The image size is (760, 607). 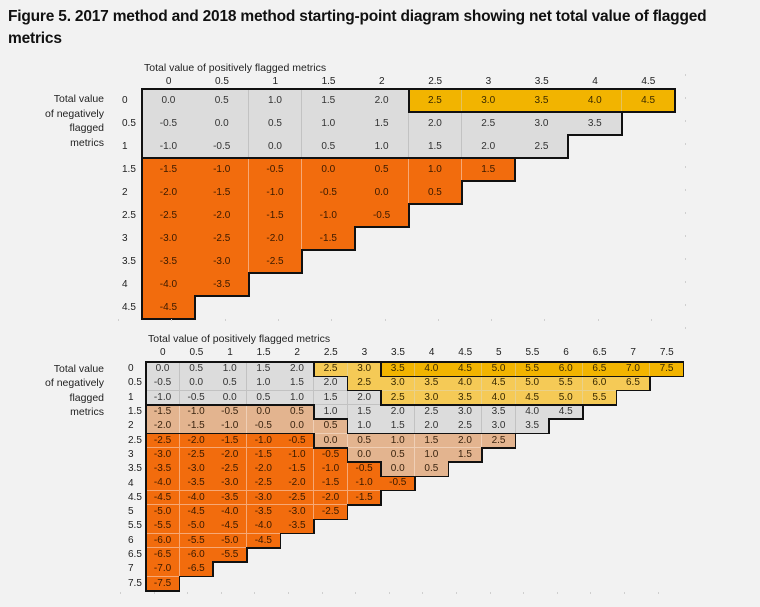 What do you see at coordinates (648, 101) in the screenshot?
I see `grid-cell: 4.5` at bounding box center [648, 101].